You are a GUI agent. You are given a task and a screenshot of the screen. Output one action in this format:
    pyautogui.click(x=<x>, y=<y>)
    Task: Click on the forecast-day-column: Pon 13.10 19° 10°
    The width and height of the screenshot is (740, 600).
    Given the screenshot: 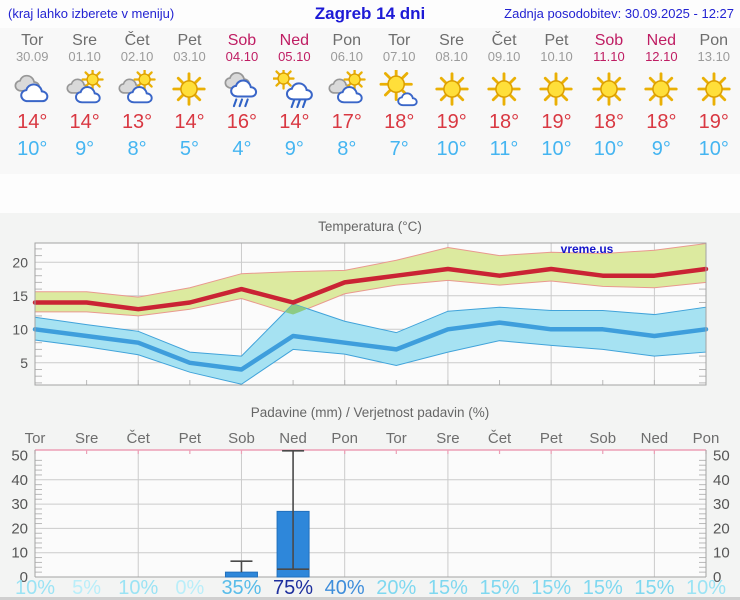 What is the action you would take?
    pyautogui.click(x=714, y=96)
    